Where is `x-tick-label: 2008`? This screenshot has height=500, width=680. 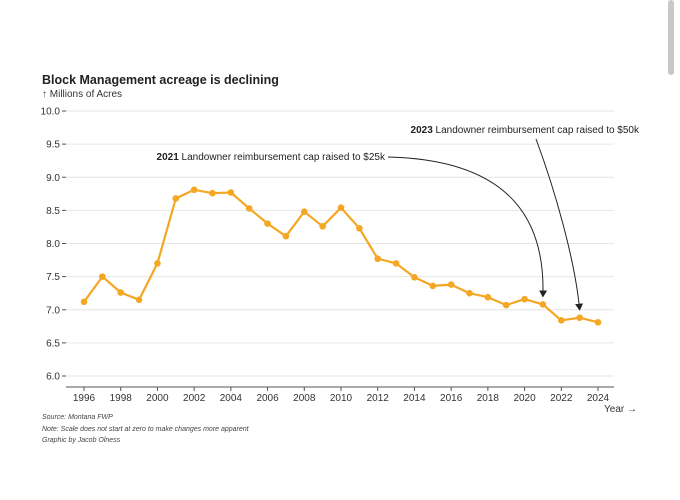
x-tick-label: 2008 is located at coordinates (304, 398).